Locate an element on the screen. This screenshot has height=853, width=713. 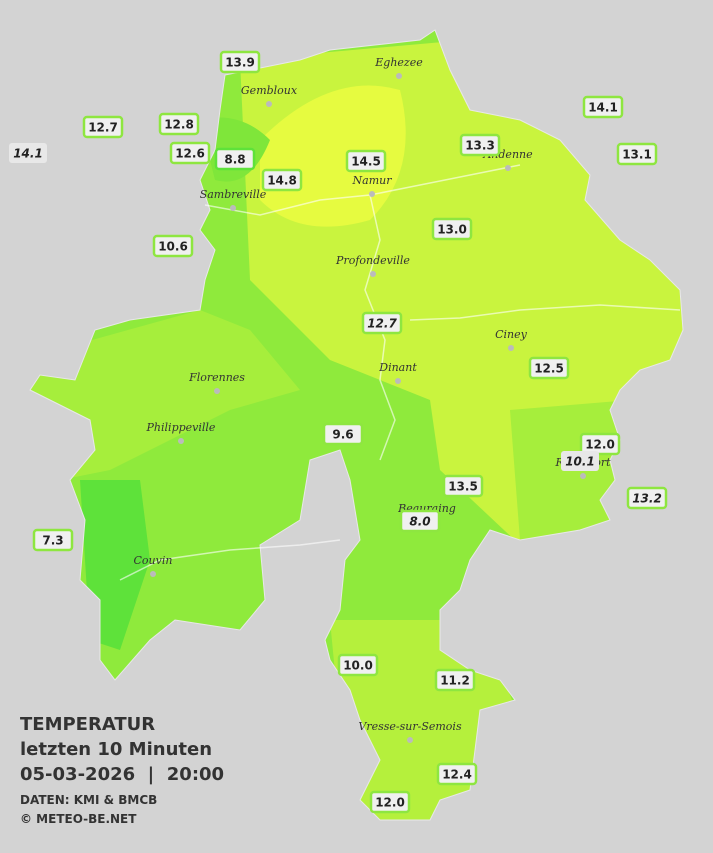
station-value: 10.6 is located at coordinates (173, 247).